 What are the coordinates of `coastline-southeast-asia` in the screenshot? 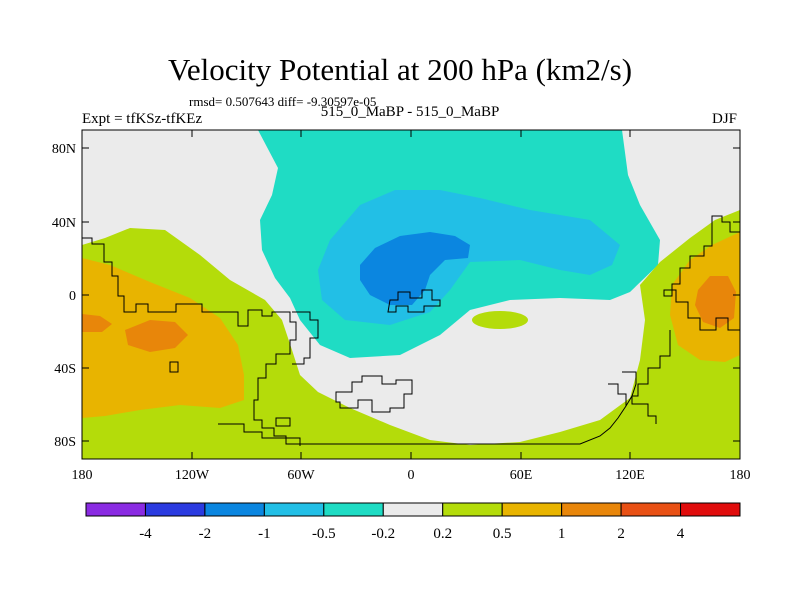 It's located at (651, 377).